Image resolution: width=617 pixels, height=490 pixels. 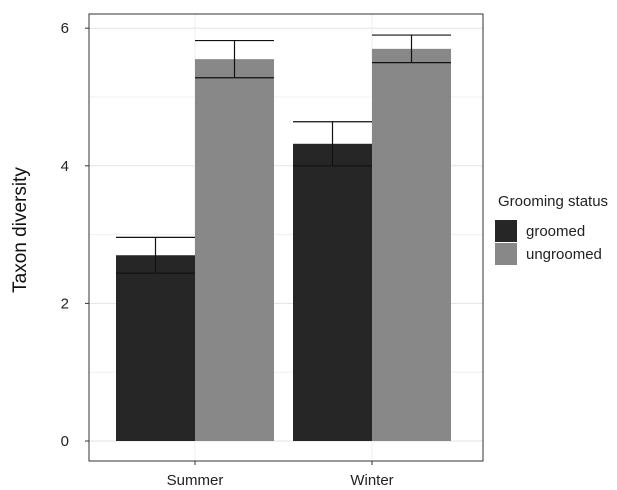 I want to click on y-axis-title: Taxon diversity, so click(x=20, y=230).